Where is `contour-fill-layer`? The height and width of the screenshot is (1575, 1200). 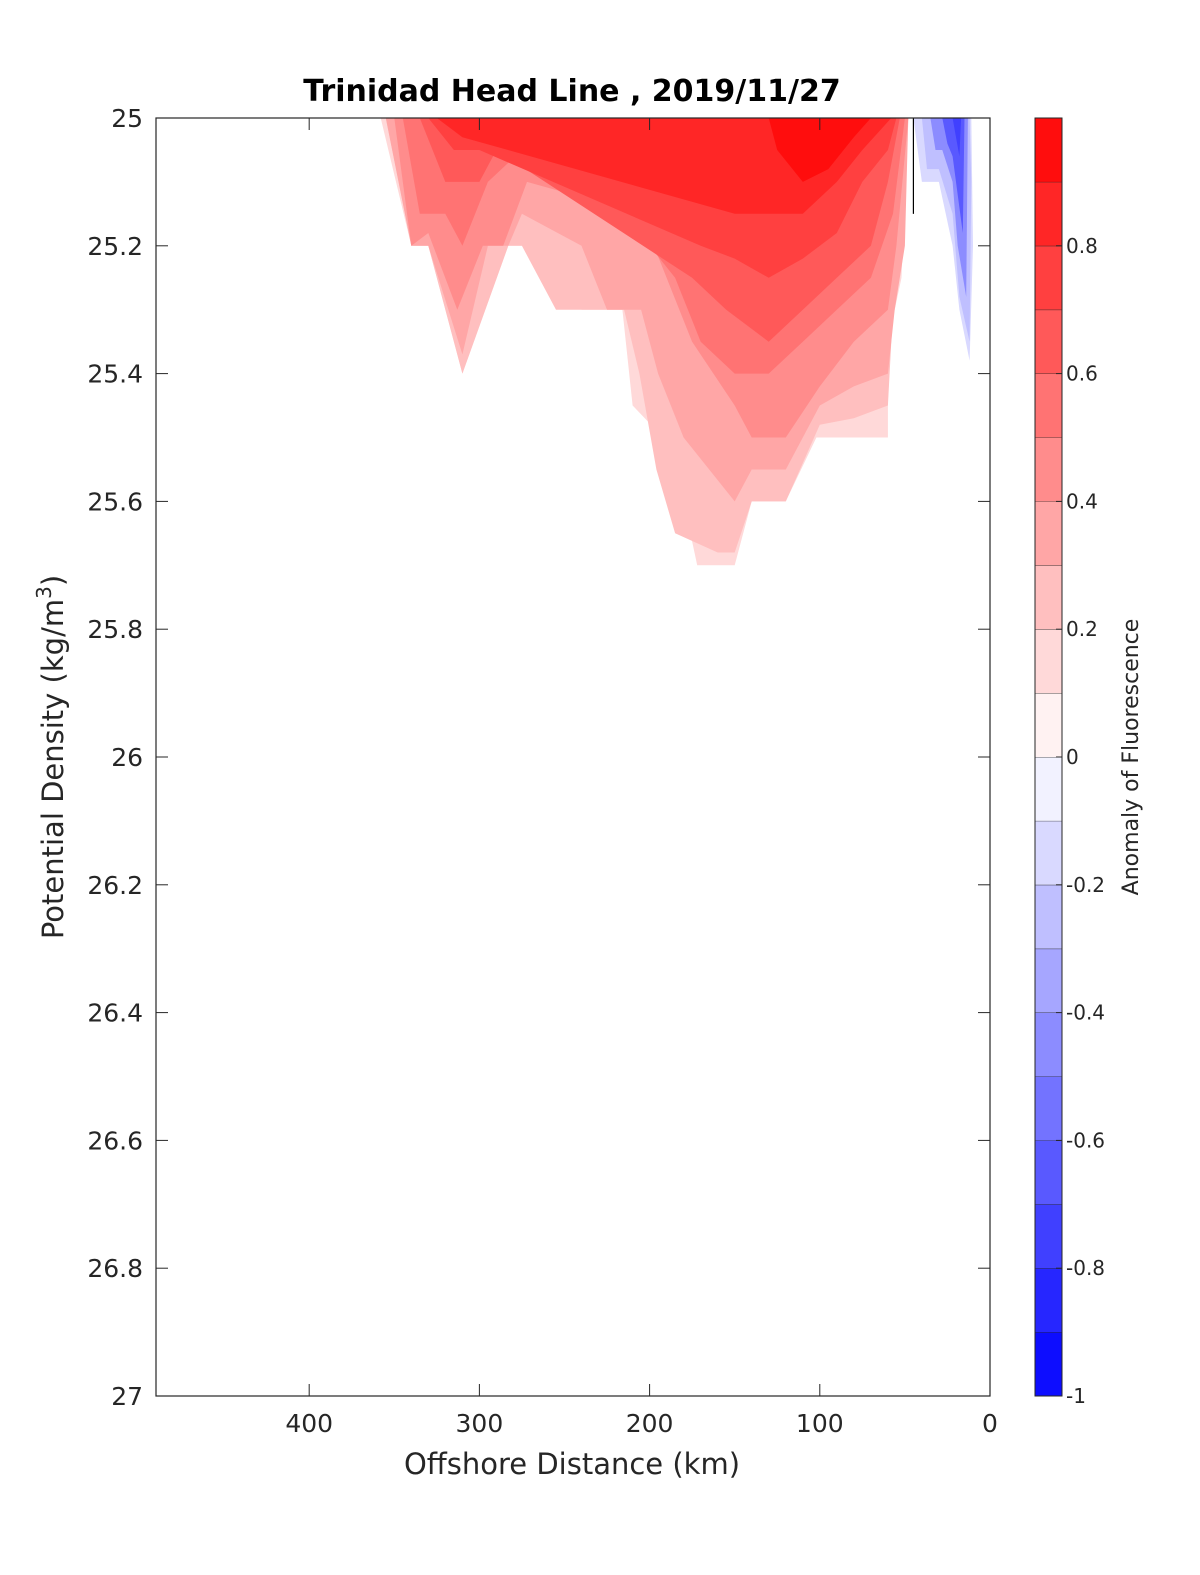 contour-fill-layer is located at coordinates (676, 342).